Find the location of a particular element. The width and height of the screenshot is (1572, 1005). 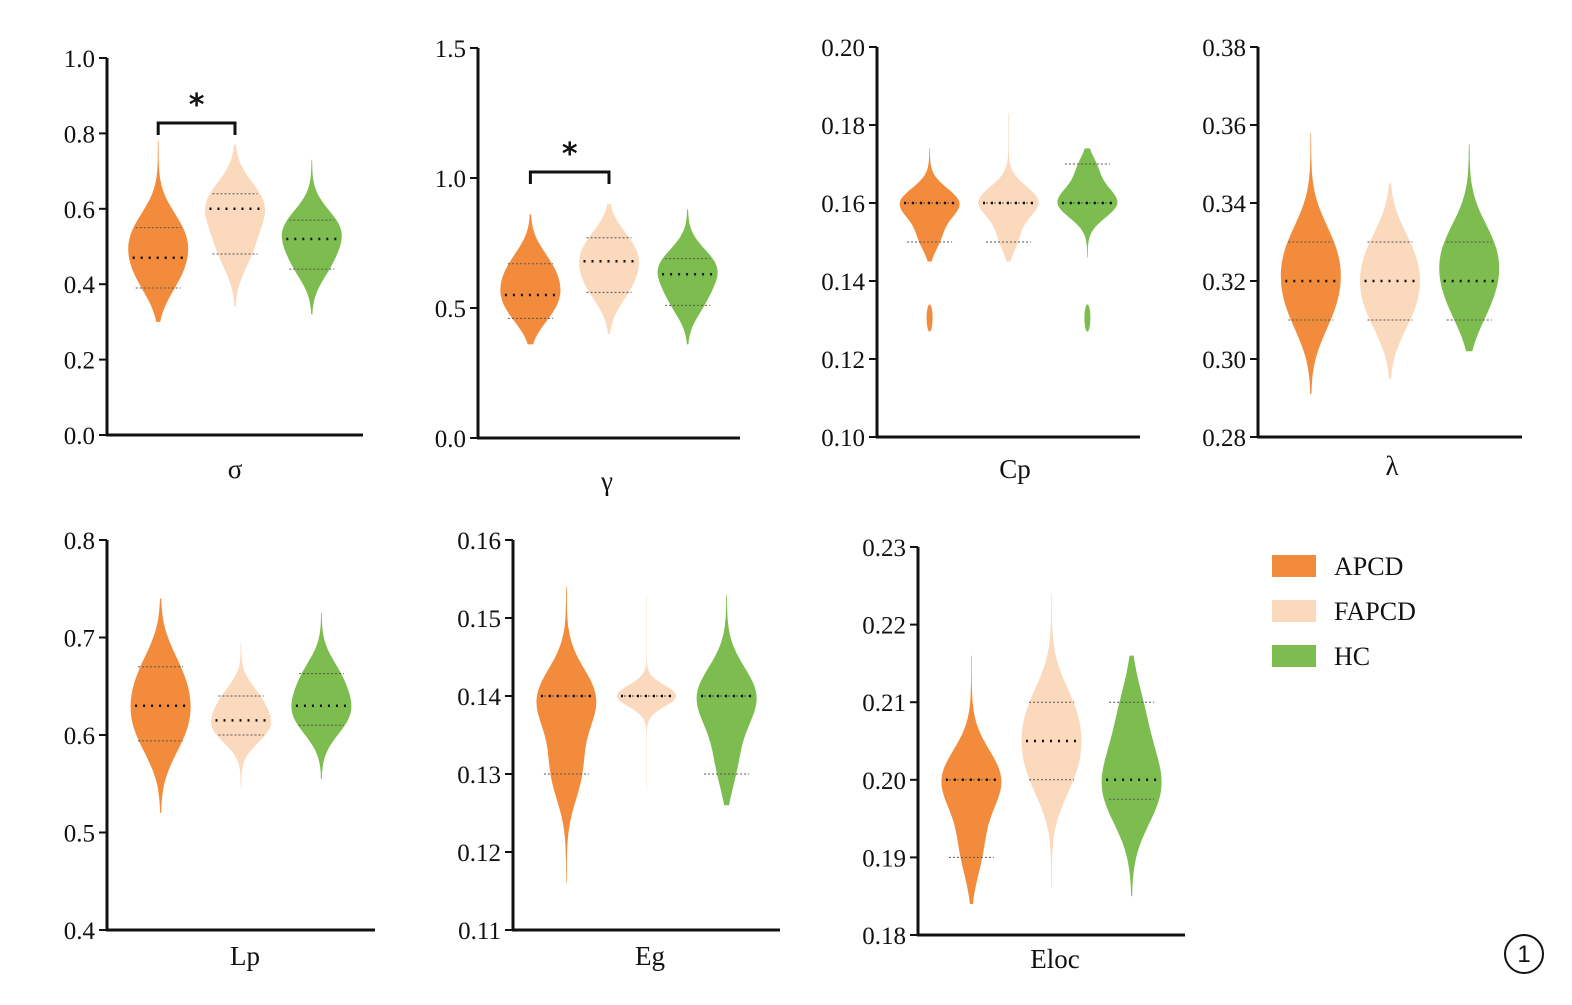

chart-panel-3: 0.10 0.12 0.14 0.16 0.18 0.20 Cp is located at coordinates (980, 259).